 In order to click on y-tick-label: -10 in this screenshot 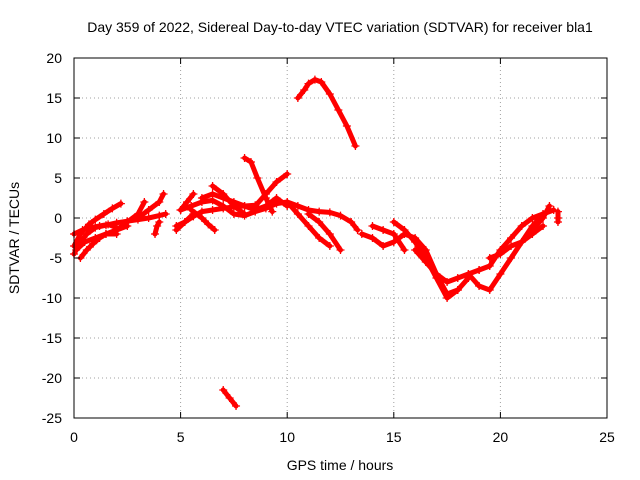, I will do `click(52, 298)`.